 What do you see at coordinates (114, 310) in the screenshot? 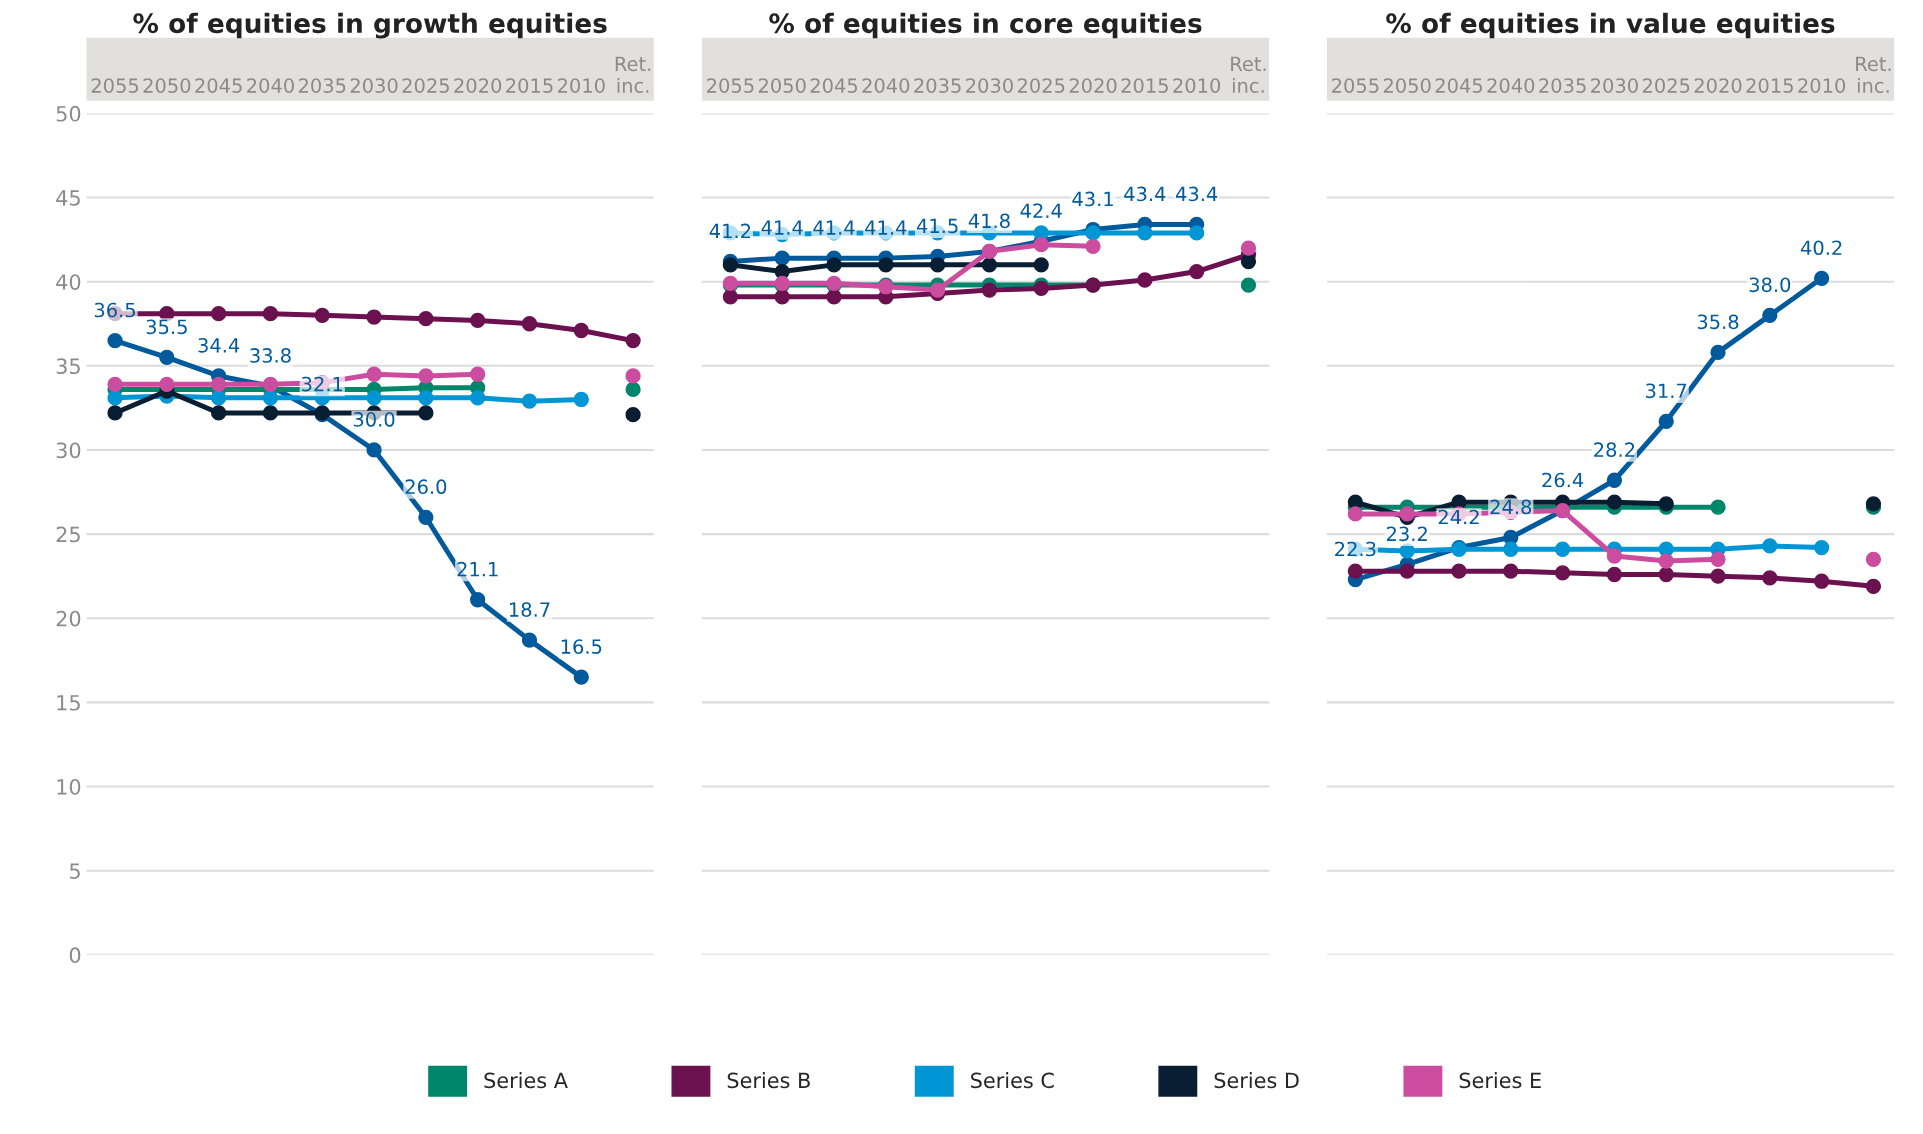
I see `data-label: 36.5` at bounding box center [114, 310].